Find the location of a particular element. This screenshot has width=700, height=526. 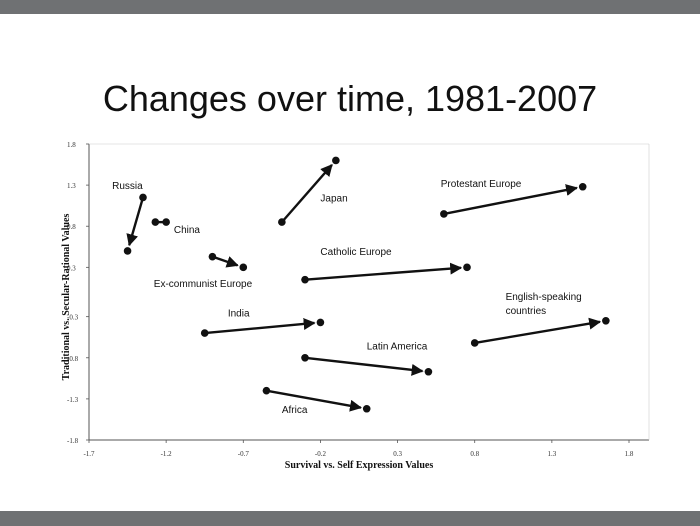

y-tick-label: 0.8 is located at coordinates (71, 227).